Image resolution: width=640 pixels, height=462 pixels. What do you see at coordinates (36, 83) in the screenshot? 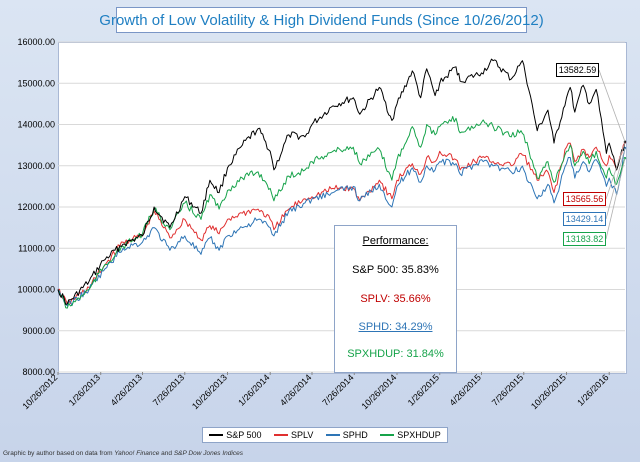
I see `y-tick-label: 15000.00` at bounding box center [36, 83].